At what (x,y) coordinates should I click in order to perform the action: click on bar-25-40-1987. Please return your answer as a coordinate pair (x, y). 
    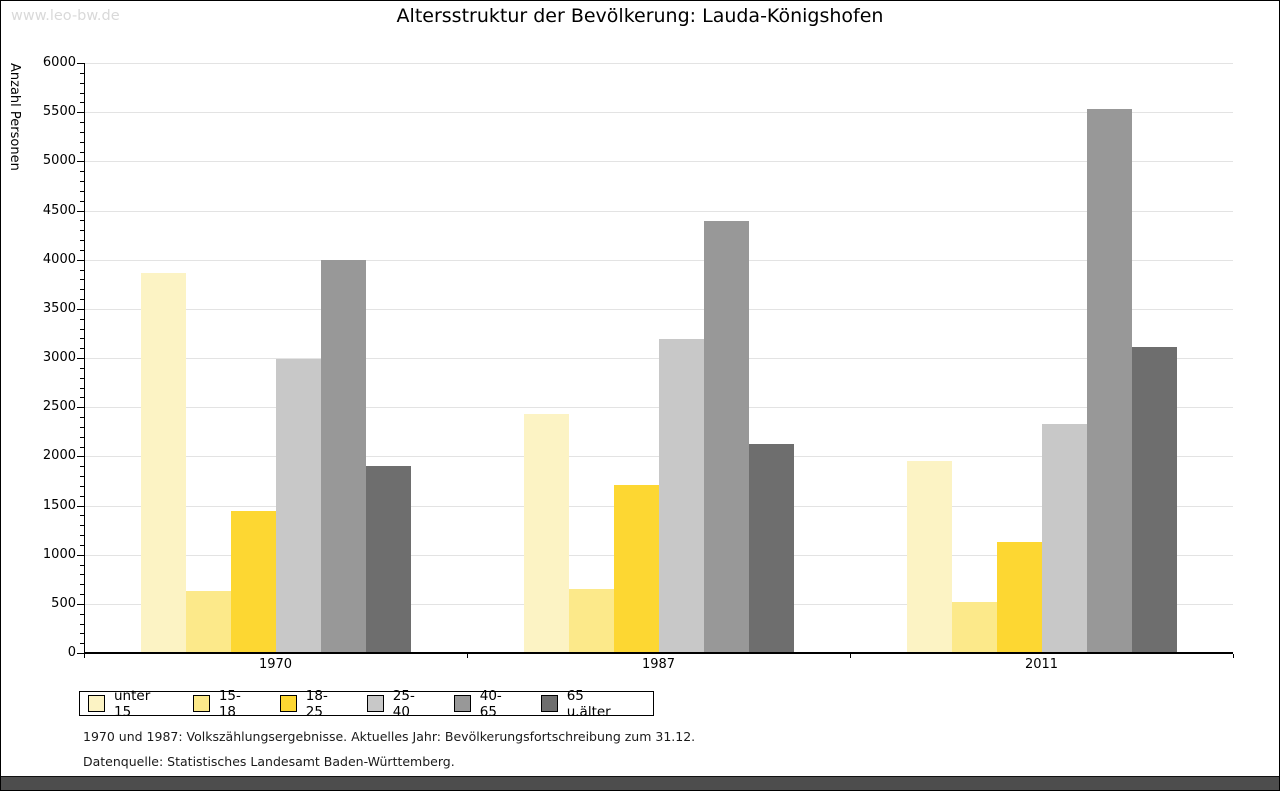
    Looking at the image, I should click on (681, 496).